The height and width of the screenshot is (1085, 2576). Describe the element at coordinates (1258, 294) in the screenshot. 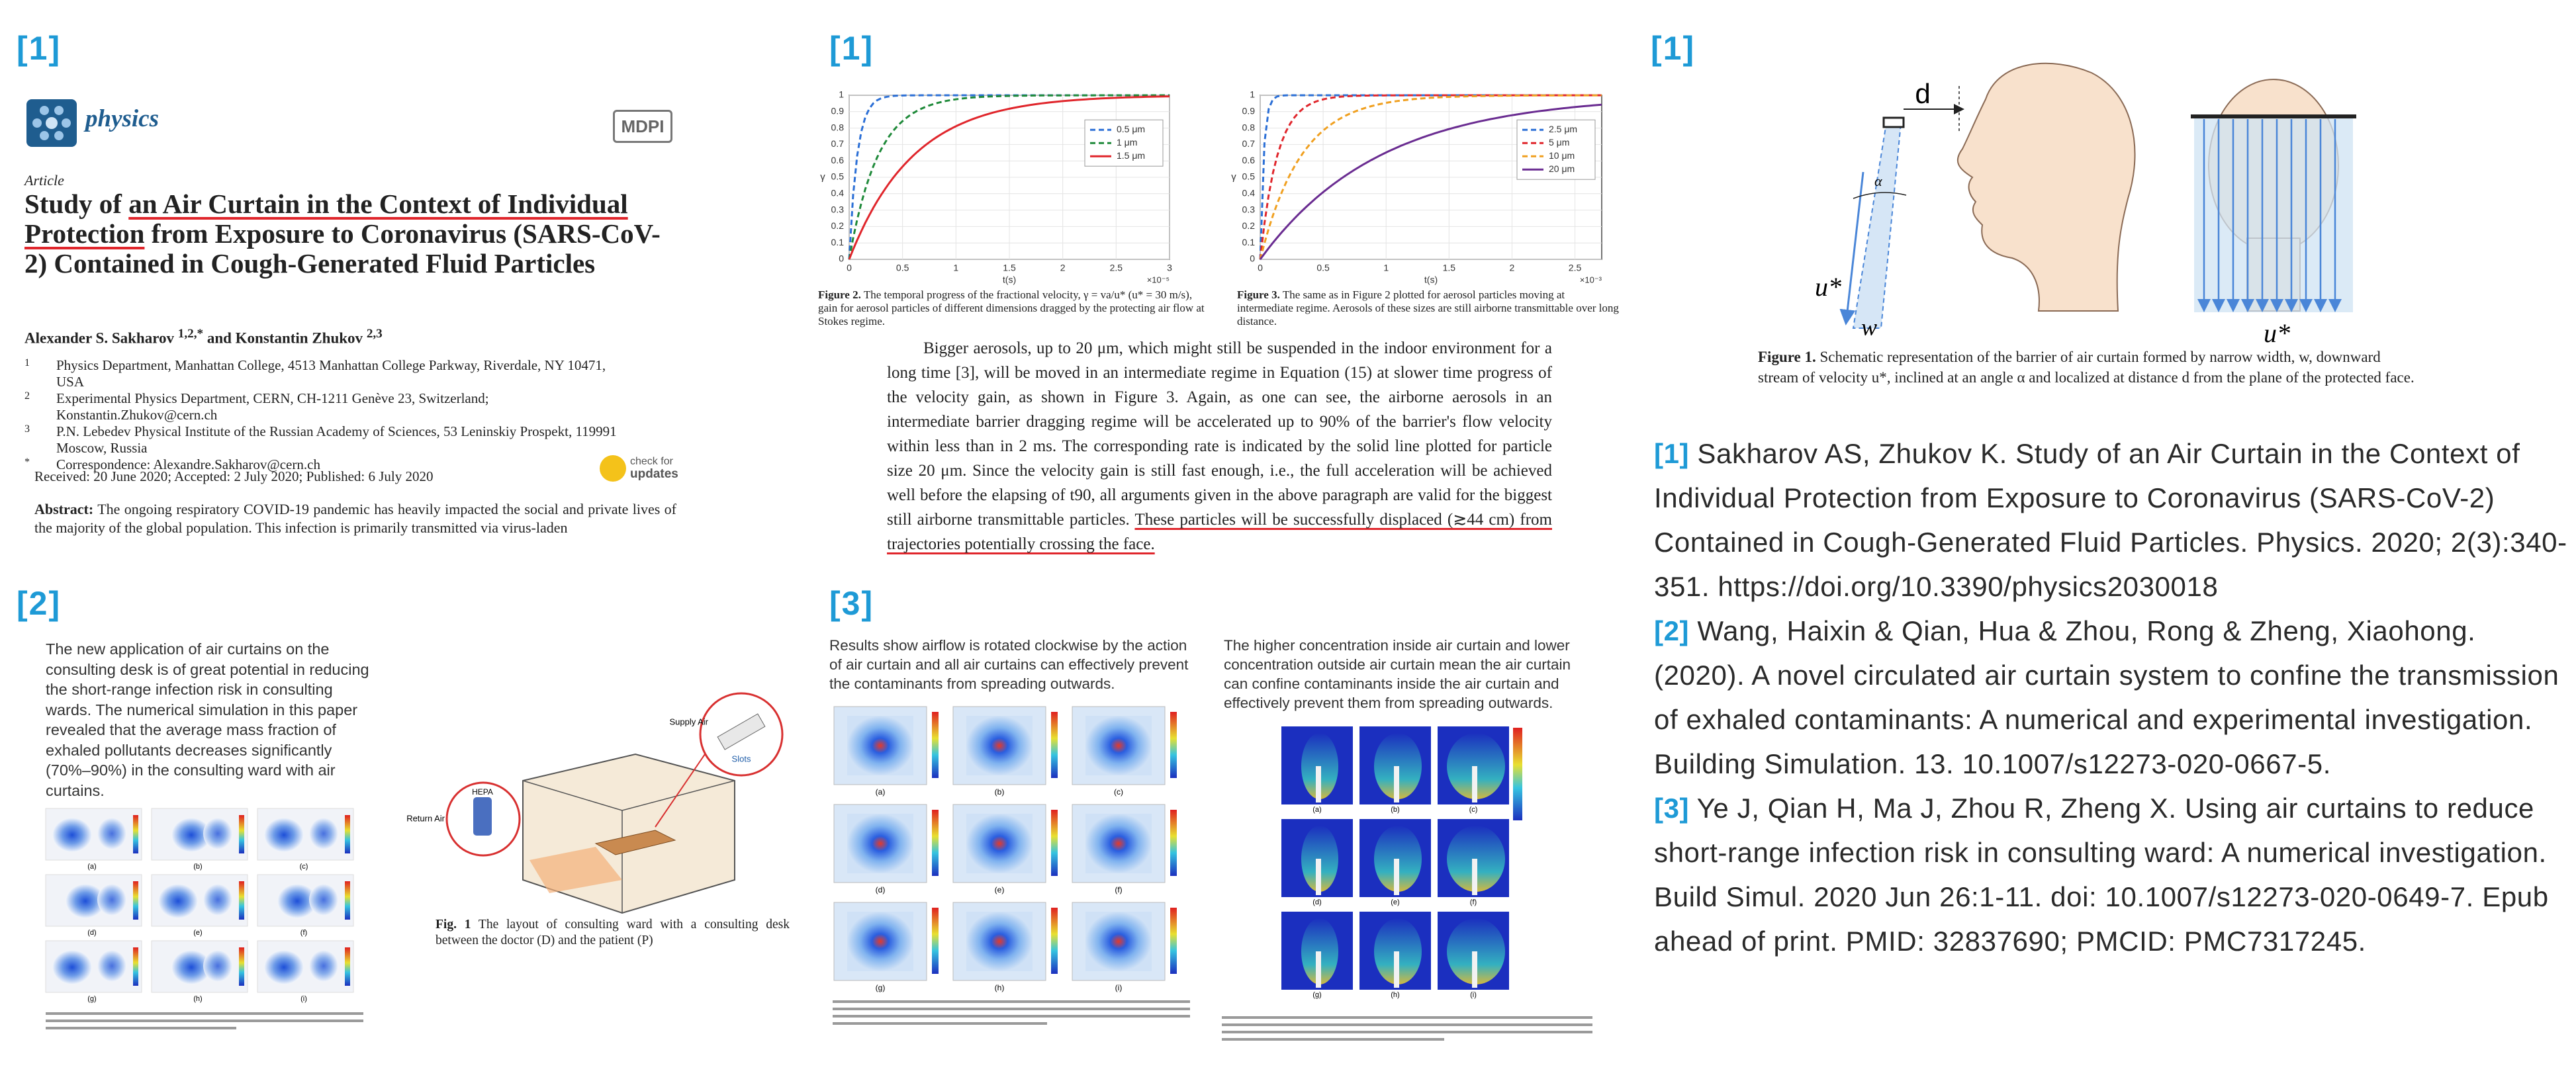

I see `caption-label: Figure 3.` at that location.